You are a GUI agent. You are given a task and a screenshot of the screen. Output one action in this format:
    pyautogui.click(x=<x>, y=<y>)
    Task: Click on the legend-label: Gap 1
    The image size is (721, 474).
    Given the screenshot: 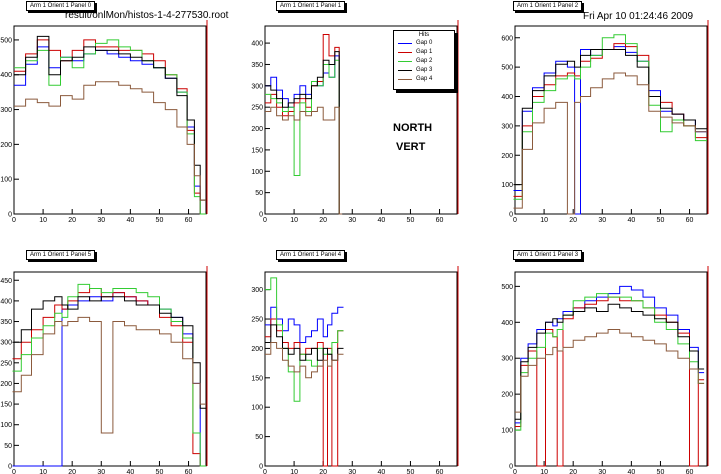 What is the action you would take?
    pyautogui.click(x=424, y=52)
    